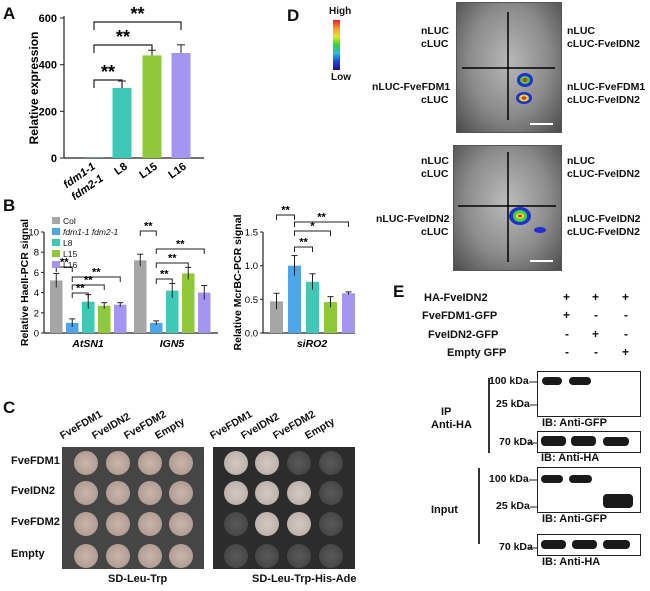  What do you see at coordinates (36, 293) in the screenshot?
I see `y-tick-label-b1: 4` at bounding box center [36, 293].